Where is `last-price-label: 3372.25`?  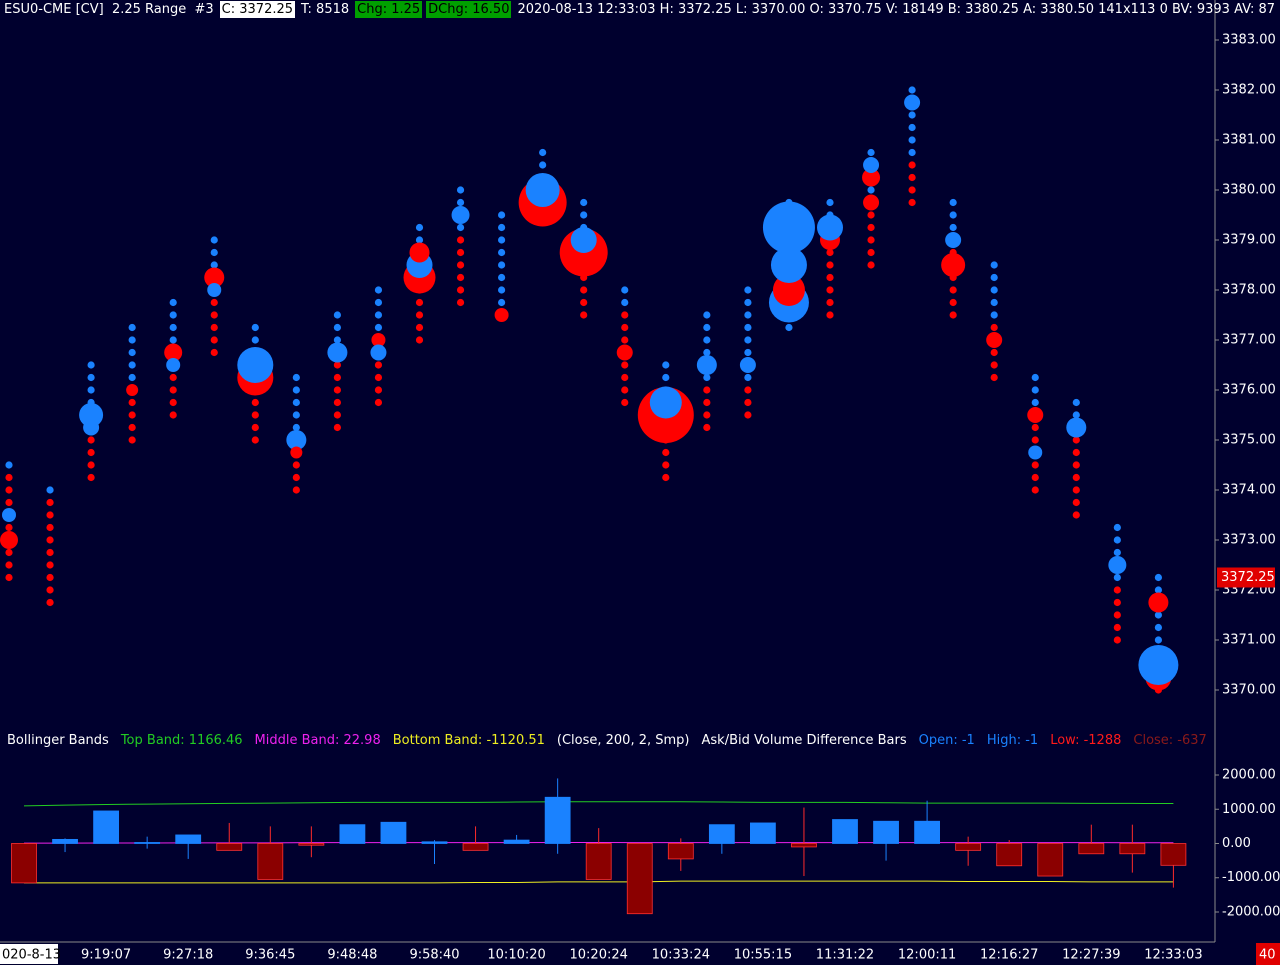 last-price-label: 3372.25 is located at coordinates (1248, 577).